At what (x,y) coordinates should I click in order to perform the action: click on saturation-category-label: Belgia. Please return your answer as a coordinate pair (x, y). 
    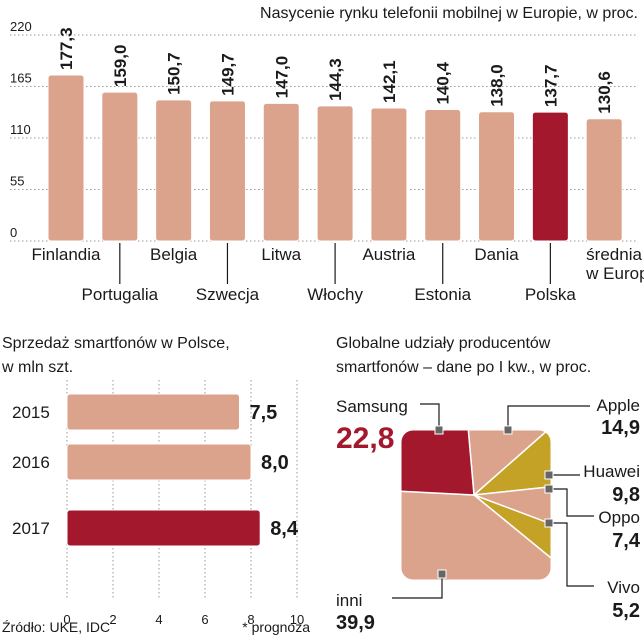
    Looking at the image, I should click on (174, 254).